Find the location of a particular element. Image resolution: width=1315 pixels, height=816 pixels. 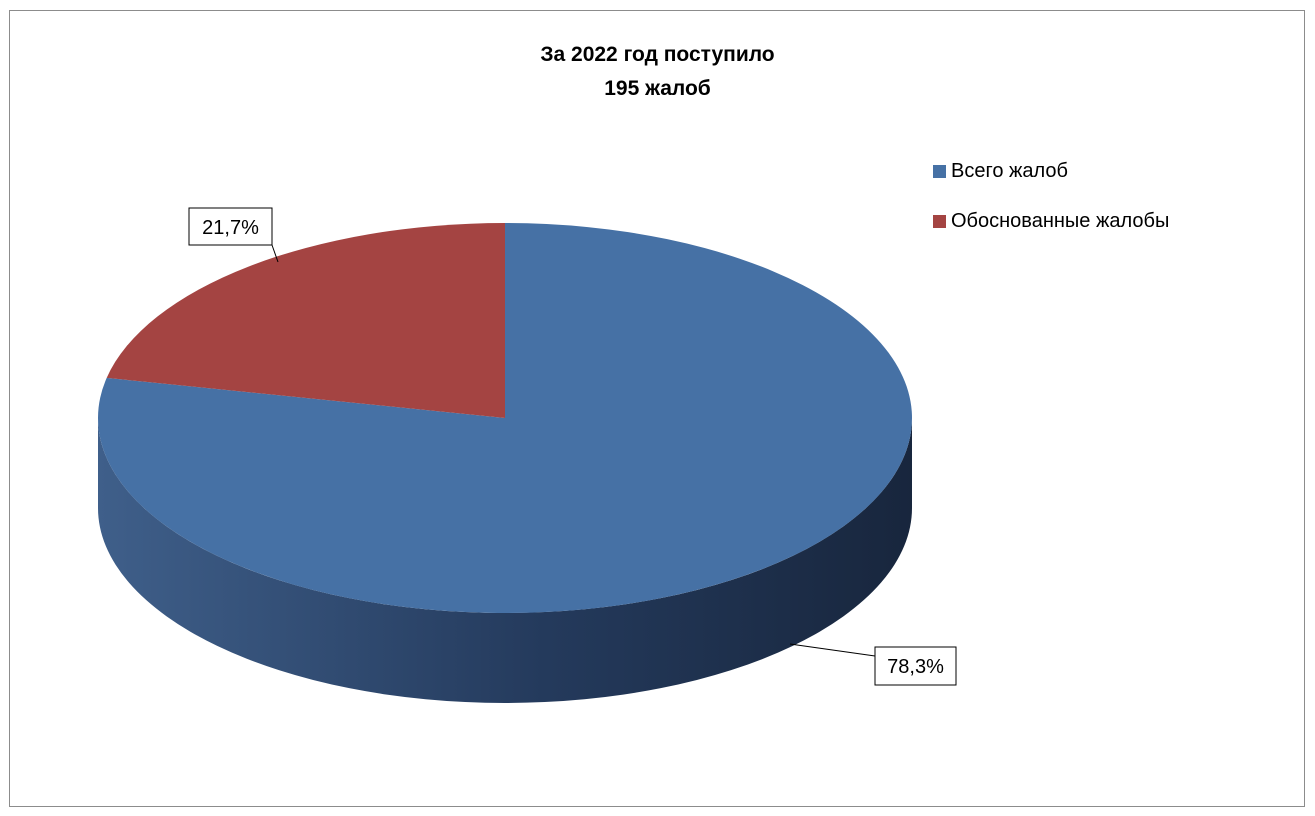

pie-slice-obosnovannye-zhaloby is located at coordinates (305, 320).